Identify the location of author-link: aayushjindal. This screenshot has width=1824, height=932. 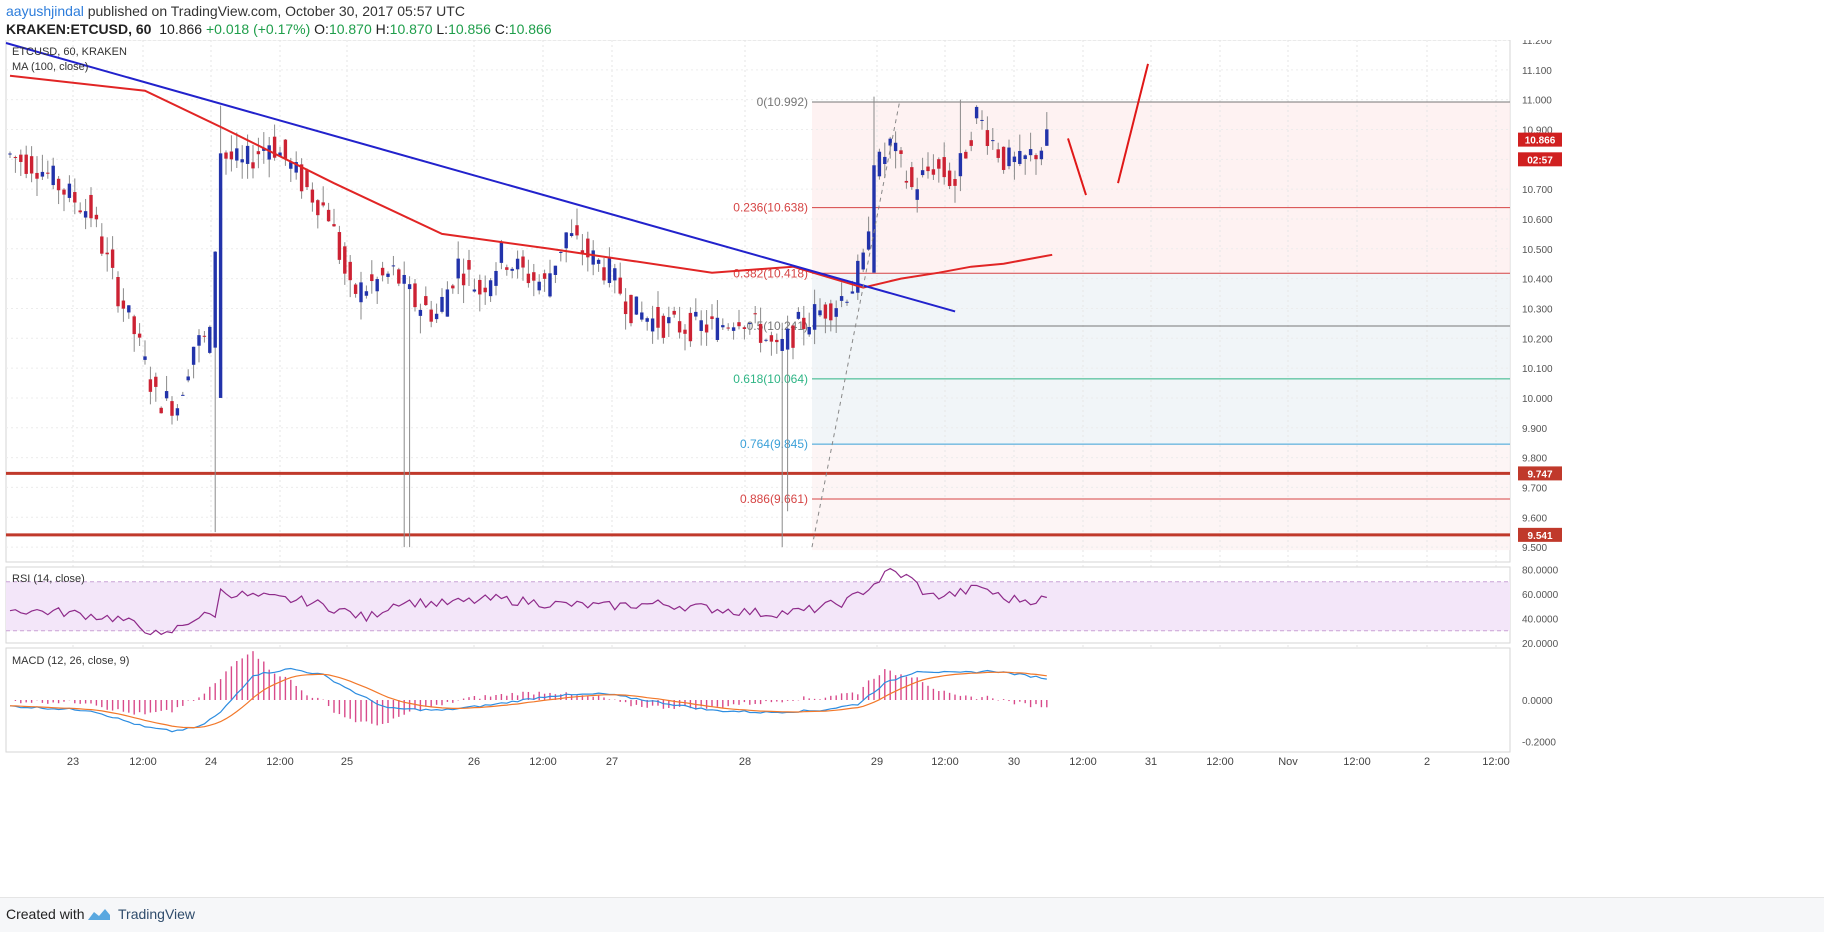
(45, 11).